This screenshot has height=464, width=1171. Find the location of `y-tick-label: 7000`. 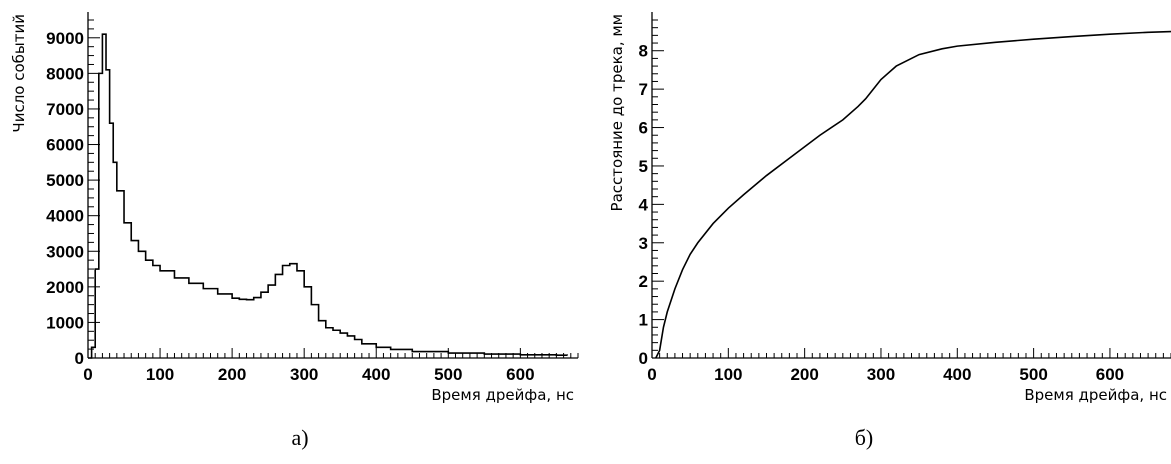

y-tick-label: 7000 is located at coordinates (65, 109).